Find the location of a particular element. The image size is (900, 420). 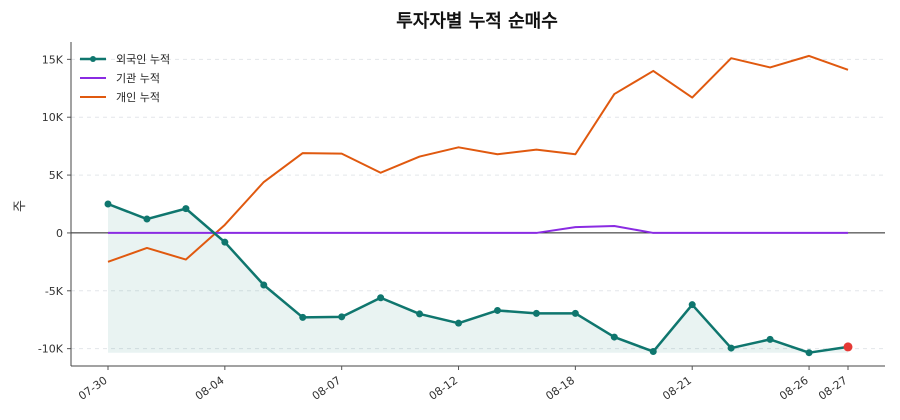

y-tick-label: -5K is located at coordinates (54, 291).